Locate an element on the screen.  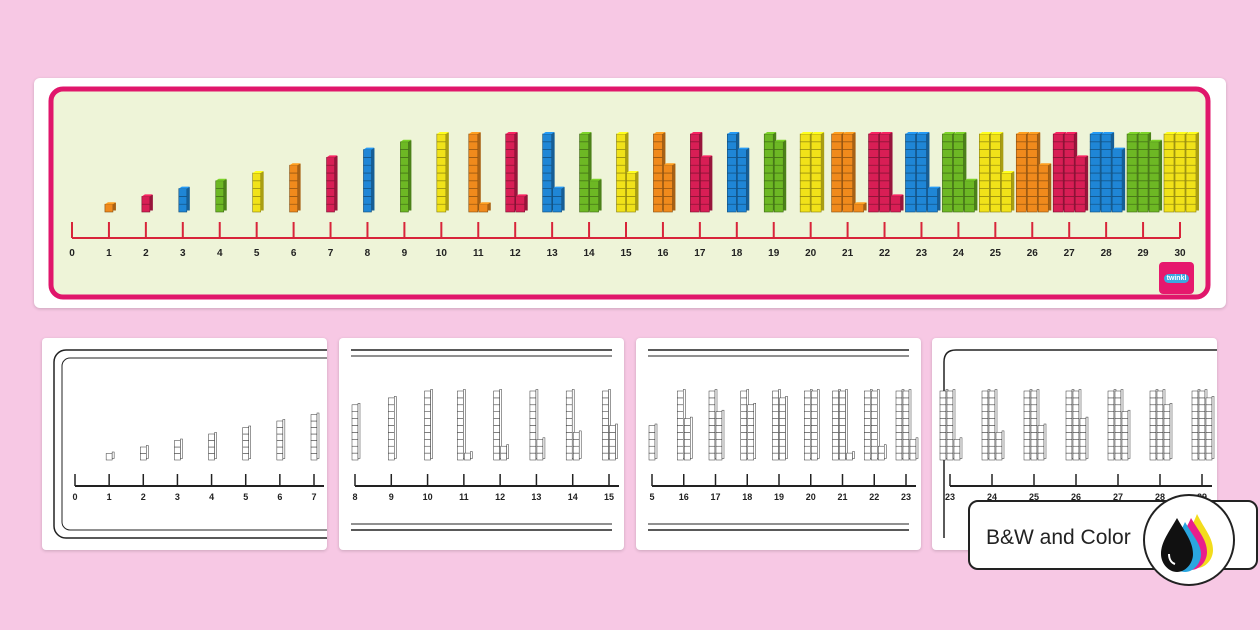
ink-drops-icon is located at coordinates (1189, 540).